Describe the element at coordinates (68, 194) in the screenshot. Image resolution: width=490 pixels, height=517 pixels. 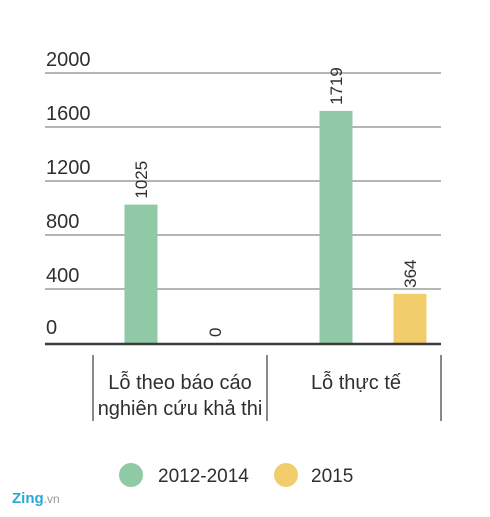
I see `y-axis-ticks: 0 400 800 1200 1600 2000` at that location.